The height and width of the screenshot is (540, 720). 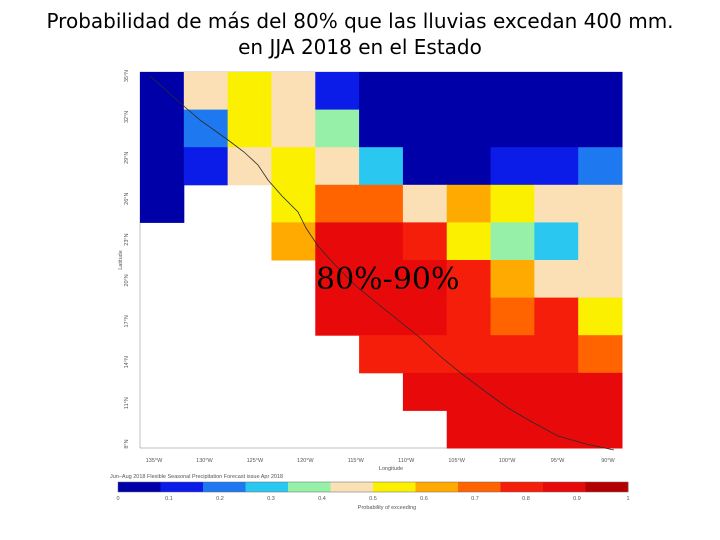 I want to click on title-line-2: en JJA 2018 en el Estado, so click(x=360, y=47).